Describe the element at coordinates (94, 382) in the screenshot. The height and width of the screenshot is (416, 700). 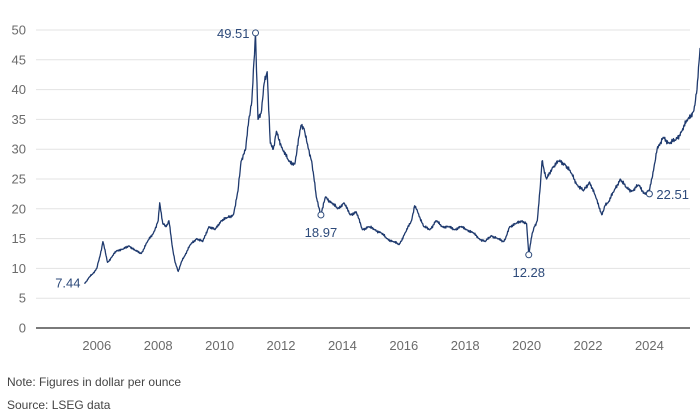
I see `footnote: Note: Figures in dollar per ounce` at that location.